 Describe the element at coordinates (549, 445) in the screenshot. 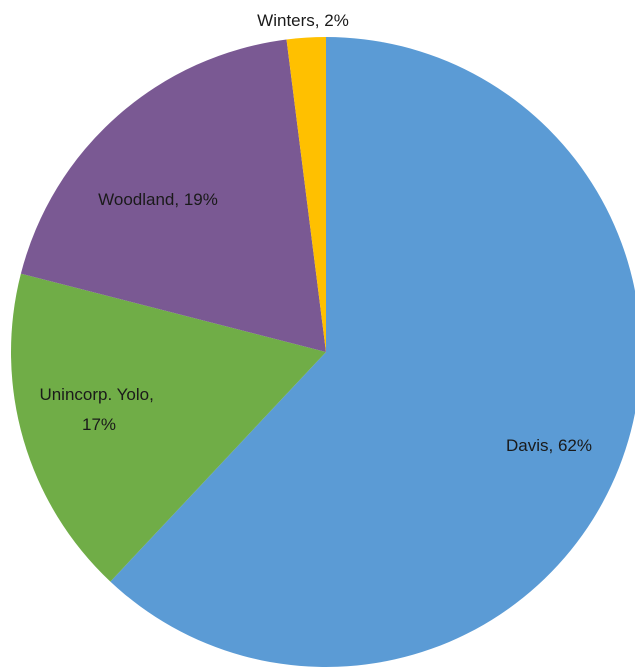

I see `slice-label-davis: Davis, 62%` at that location.